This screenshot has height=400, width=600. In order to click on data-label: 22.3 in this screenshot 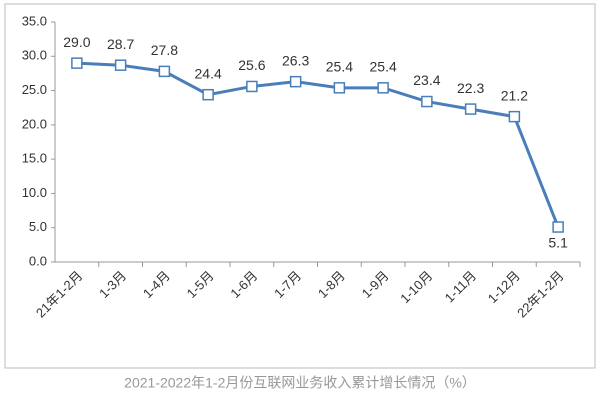, I will do `click(470, 88)`.